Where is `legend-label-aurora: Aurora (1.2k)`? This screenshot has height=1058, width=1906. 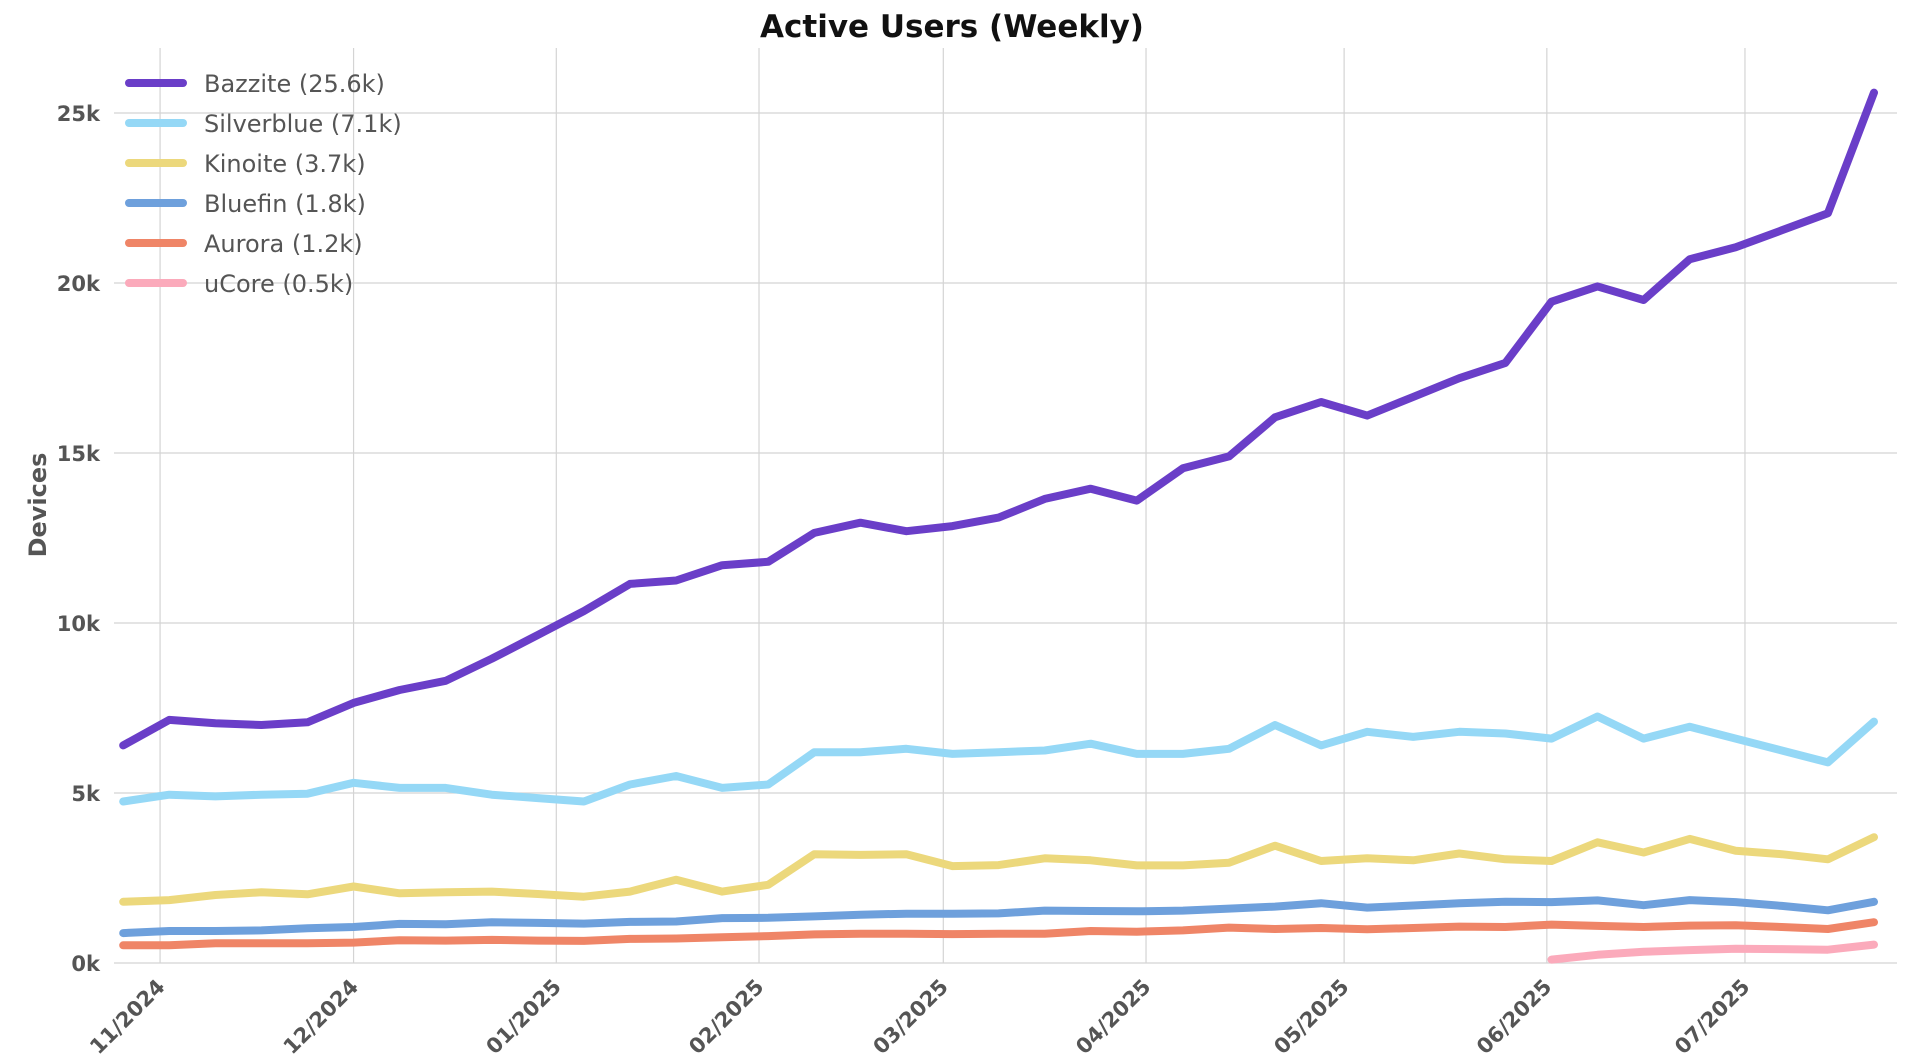
legend-label-aurora: Aurora (1.2k) is located at coordinates (283, 244).